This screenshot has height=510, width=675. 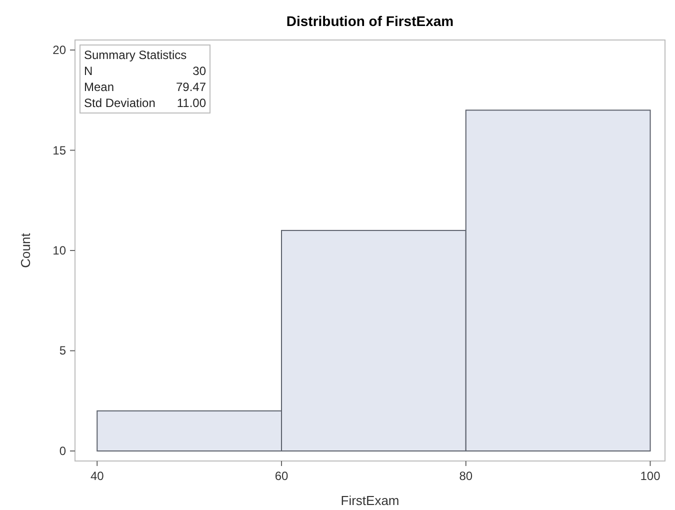 What do you see at coordinates (88, 71) in the screenshot?
I see `annotation: N` at bounding box center [88, 71].